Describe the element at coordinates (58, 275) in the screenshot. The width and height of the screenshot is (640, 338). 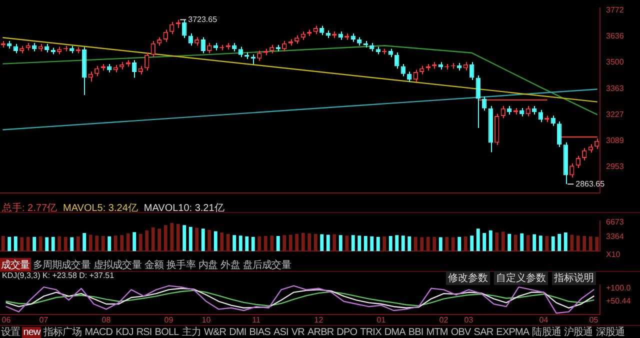
I see `text: KDJ(9,3,3) K: +23.58 D: +37.51` at that location.